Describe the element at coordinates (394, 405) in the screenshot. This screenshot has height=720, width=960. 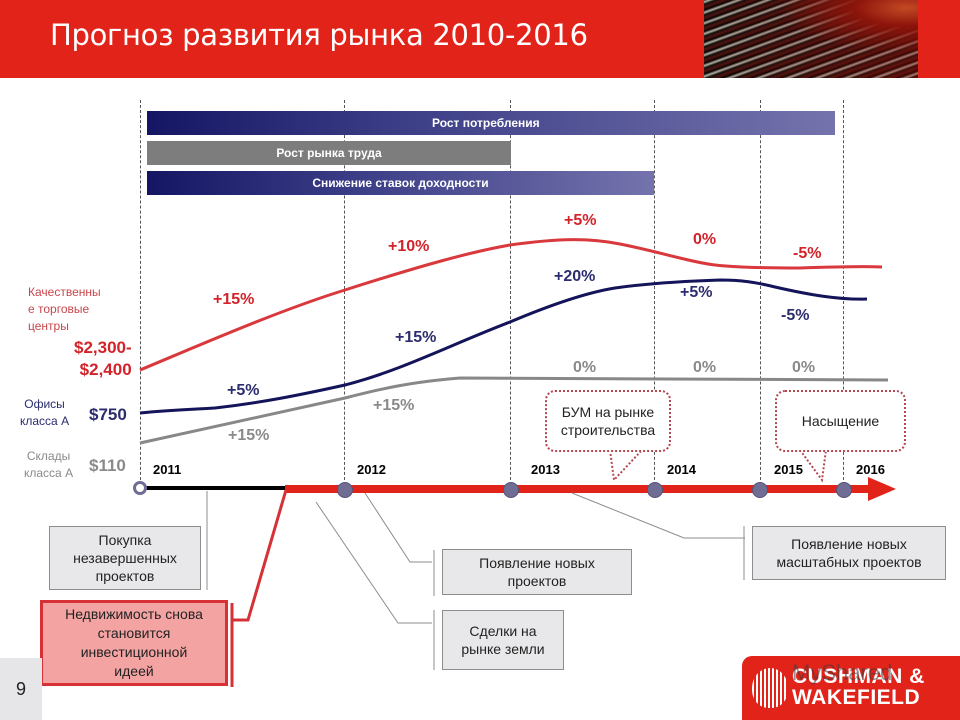
I see `warehouse-change-2012: +15%` at that location.